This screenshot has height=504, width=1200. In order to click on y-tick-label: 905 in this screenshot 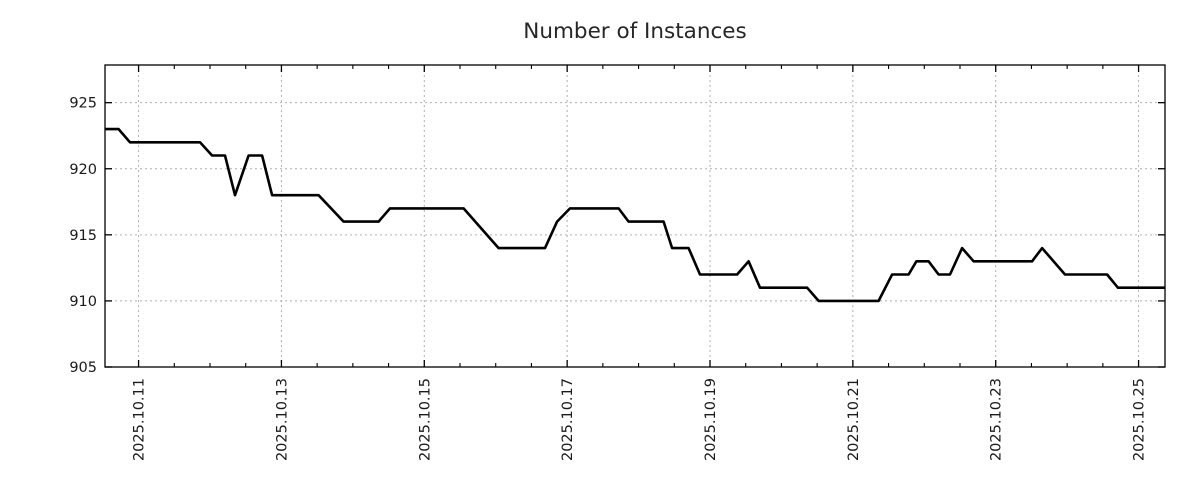, I will do `click(83, 368)`.